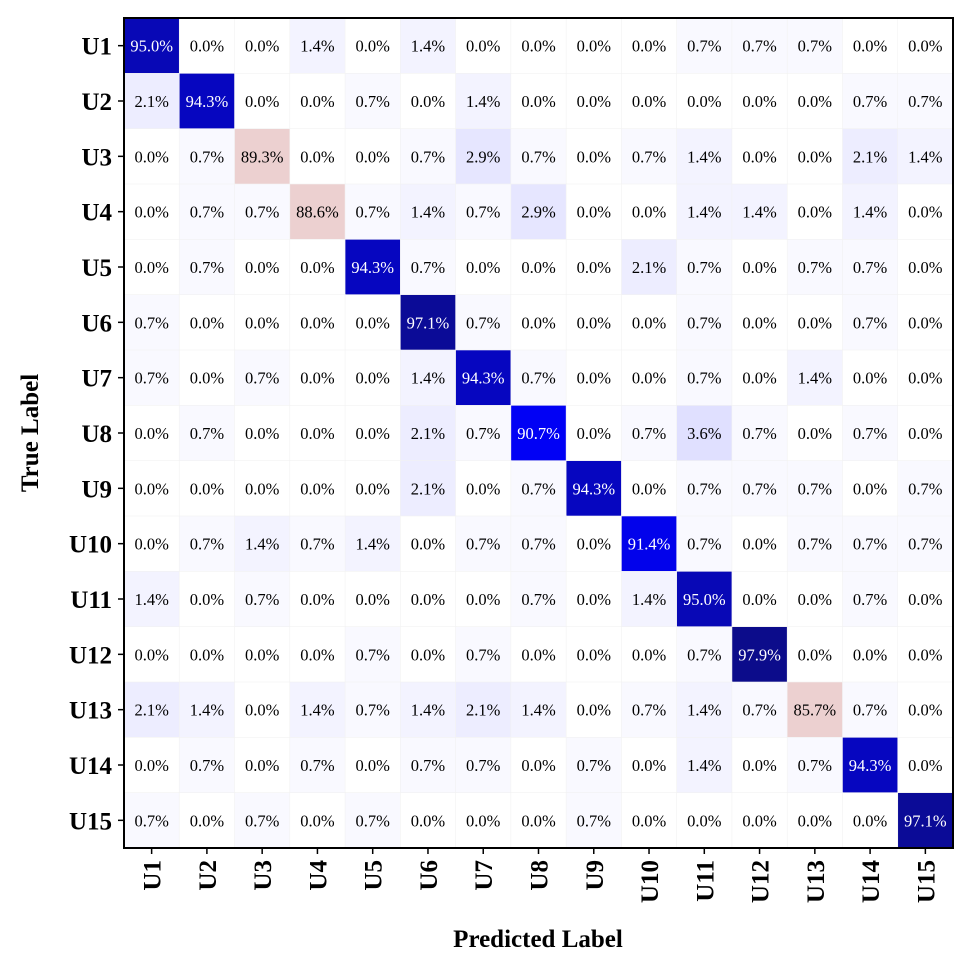 The image size is (972, 972). Describe the element at coordinates (317, 212) in the screenshot. I see `cell-value-label: 88.6%` at that location.